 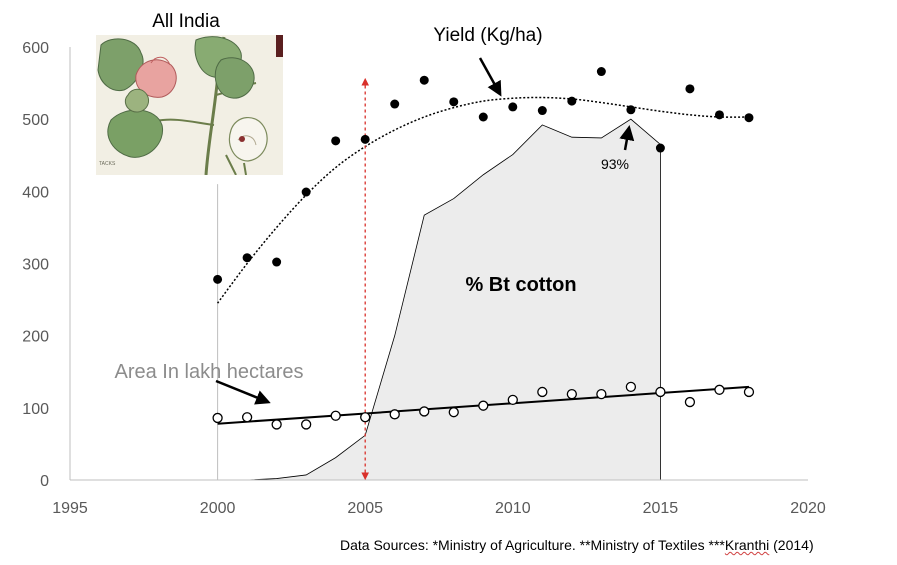 What do you see at coordinates (439, 508) in the screenshot?
I see `x-tick-labels: 1995 2000 2005 2010 2015 2020` at bounding box center [439, 508].